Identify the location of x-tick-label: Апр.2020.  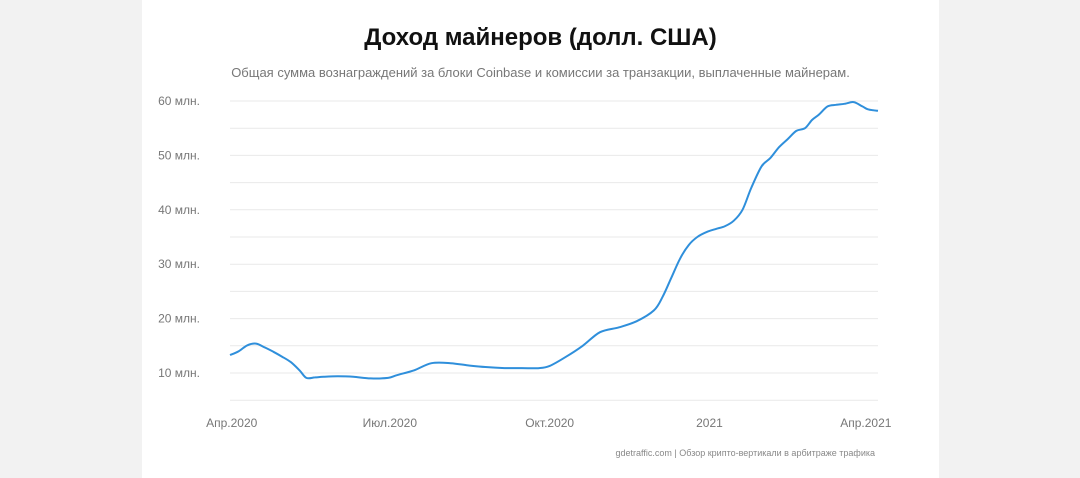
(232, 423).